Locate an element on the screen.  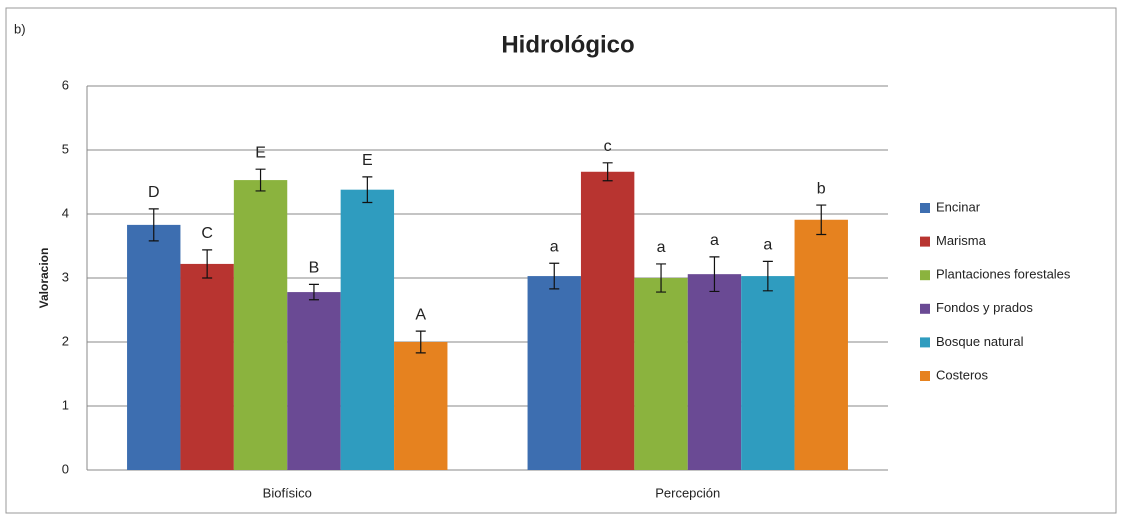
significance-letter: D is located at coordinates (154, 192).